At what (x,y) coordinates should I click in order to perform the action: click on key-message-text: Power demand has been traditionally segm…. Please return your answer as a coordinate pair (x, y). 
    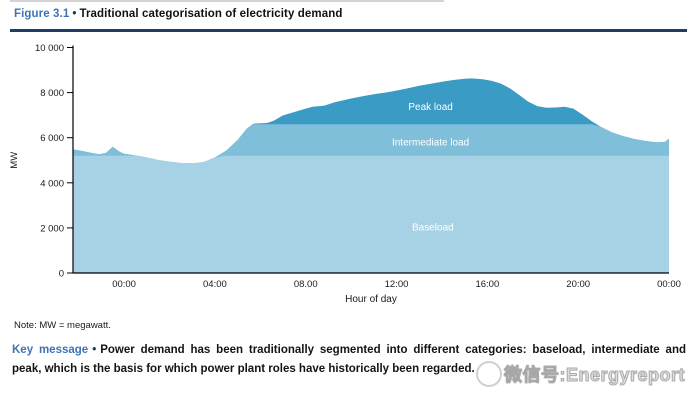
    Looking at the image, I should click on (349, 359).